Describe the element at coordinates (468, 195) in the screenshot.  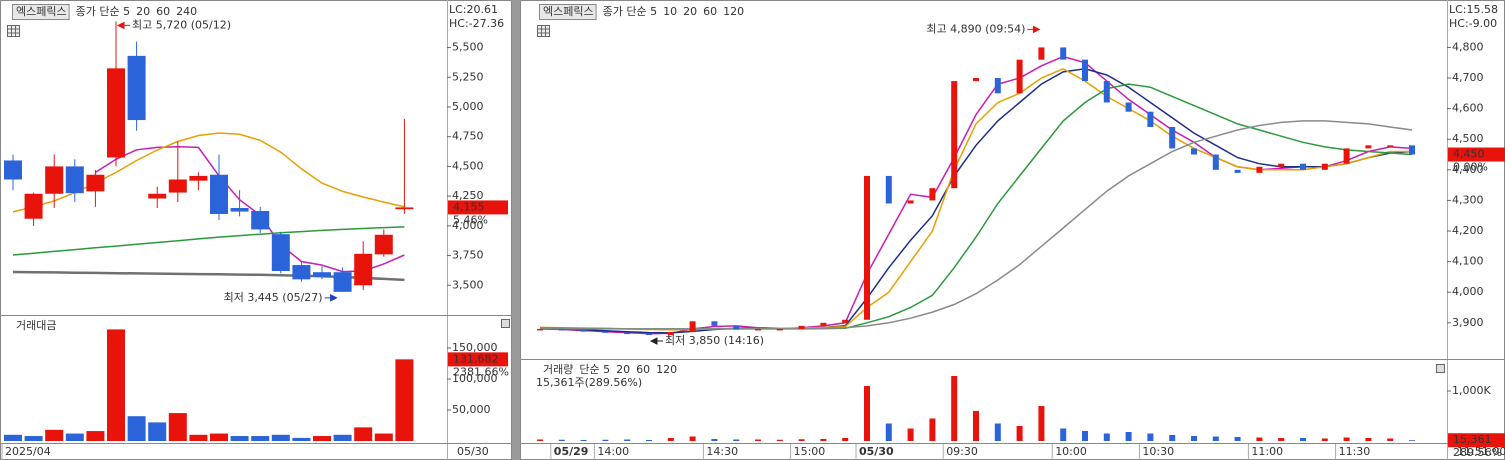
I see `y-tick-label: 4,250` at that location.